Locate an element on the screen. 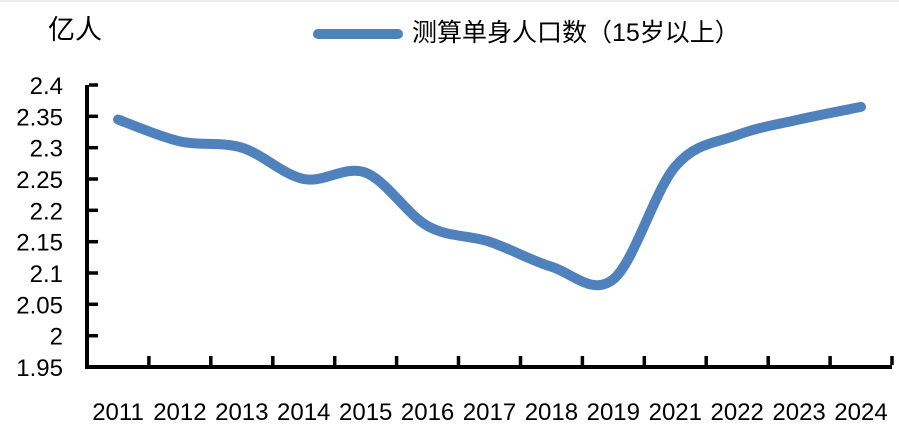 This screenshot has width=899, height=437. x-tick-label: 2011 is located at coordinates (118, 412).